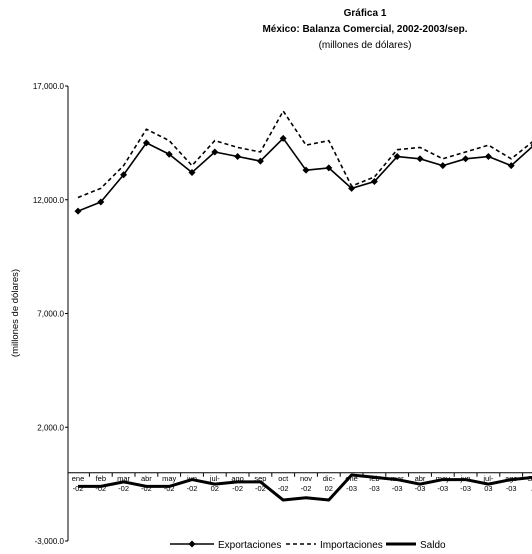  Describe the element at coordinates (49, 200) in the screenshot. I see `y-tick-label: 12,000.0` at that location.